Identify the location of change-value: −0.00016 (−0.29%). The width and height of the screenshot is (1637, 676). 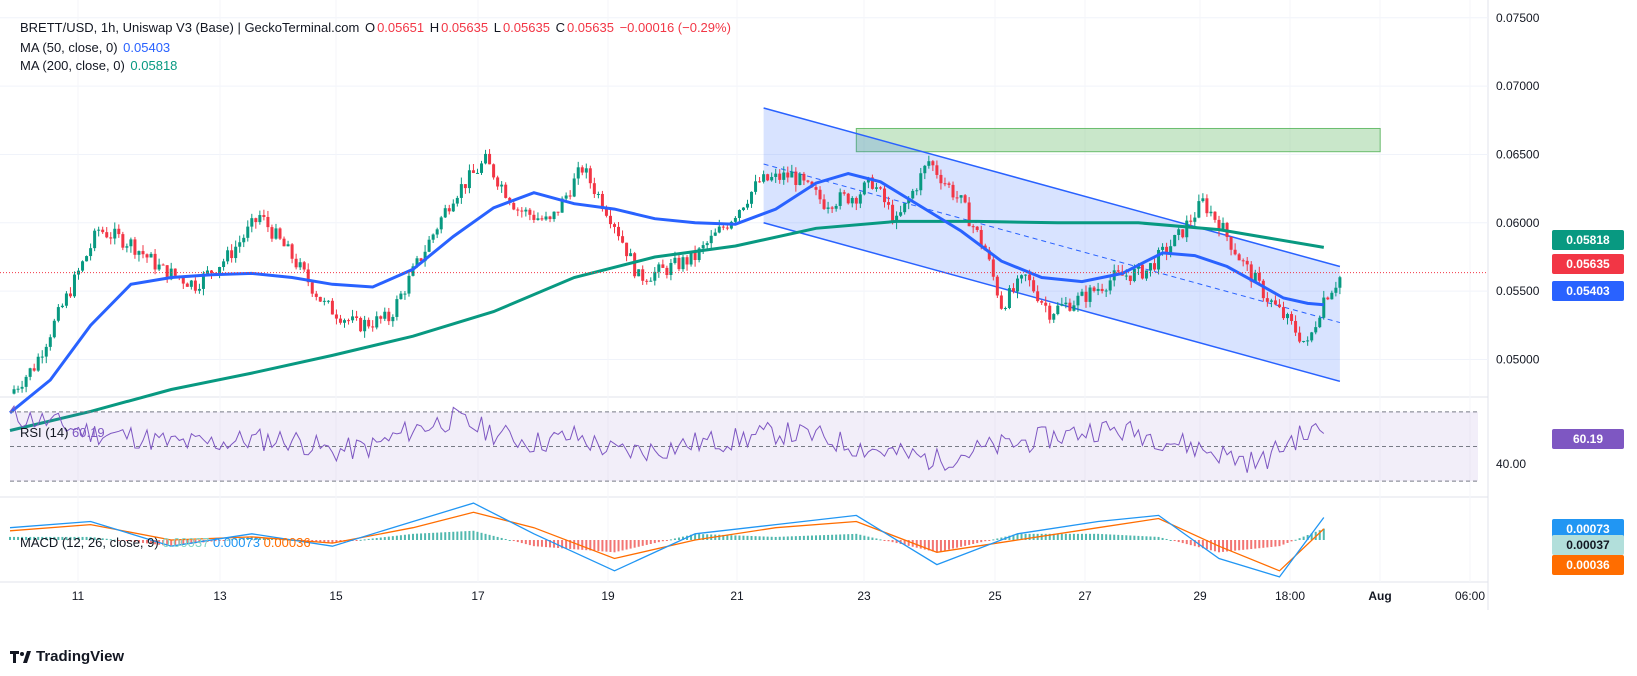
(675, 27).